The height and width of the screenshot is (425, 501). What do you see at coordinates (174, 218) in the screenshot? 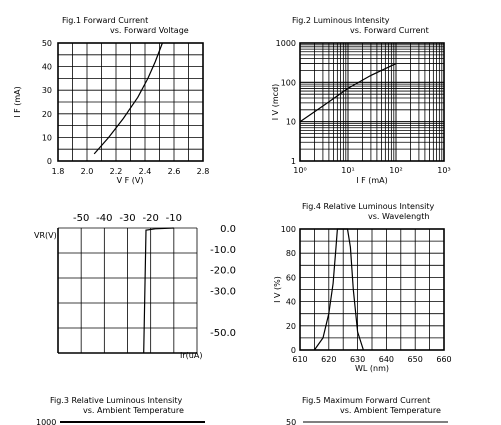
I see `reverse-xtick-label: -10` at bounding box center [174, 218].